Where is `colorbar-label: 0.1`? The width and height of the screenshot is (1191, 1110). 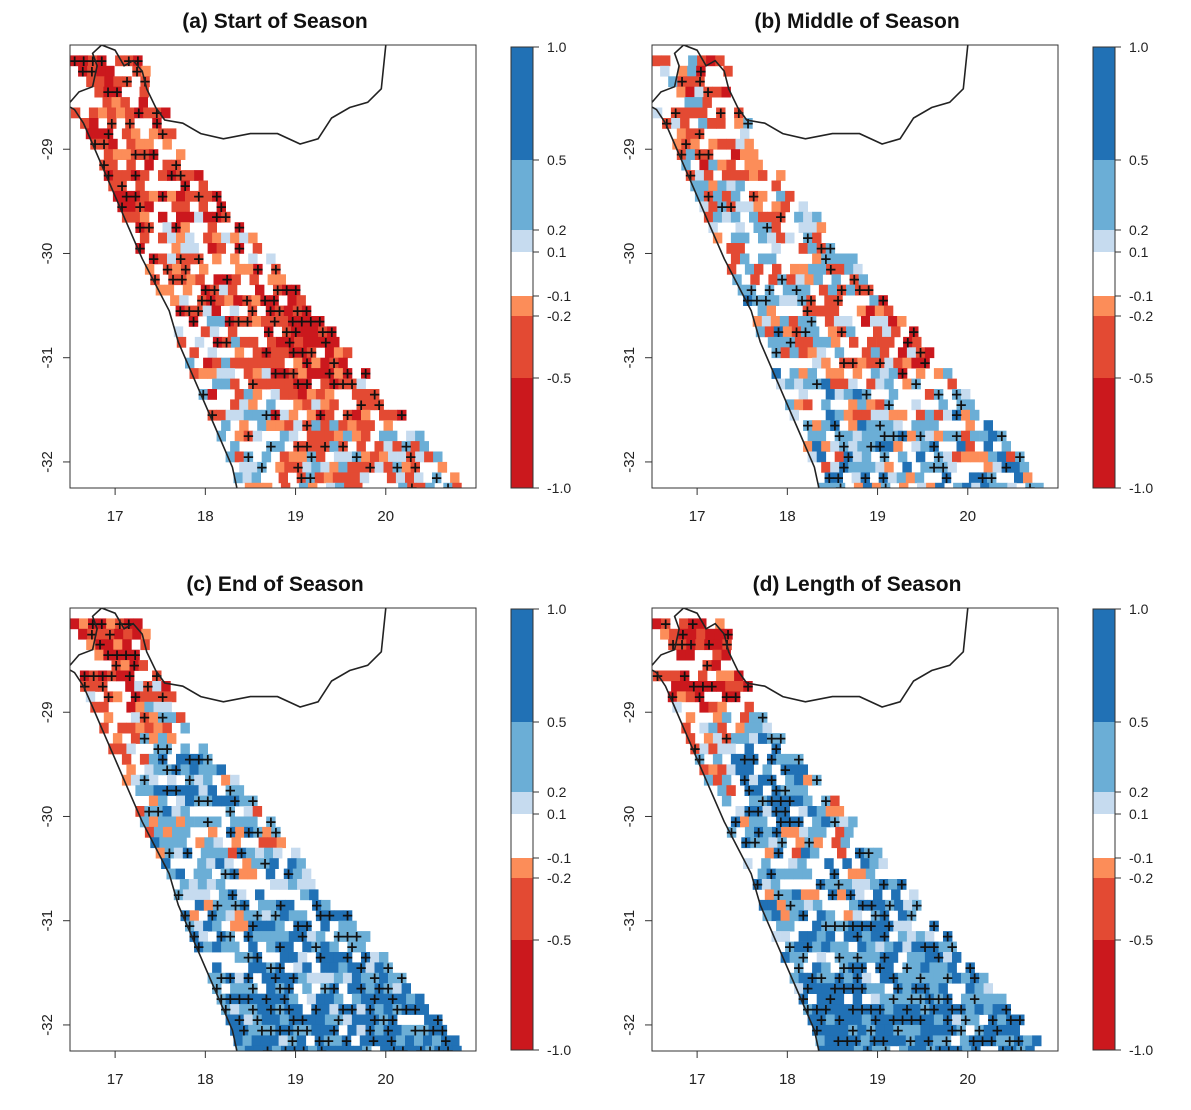
colorbar-label: 0.1 is located at coordinates (557, 252).